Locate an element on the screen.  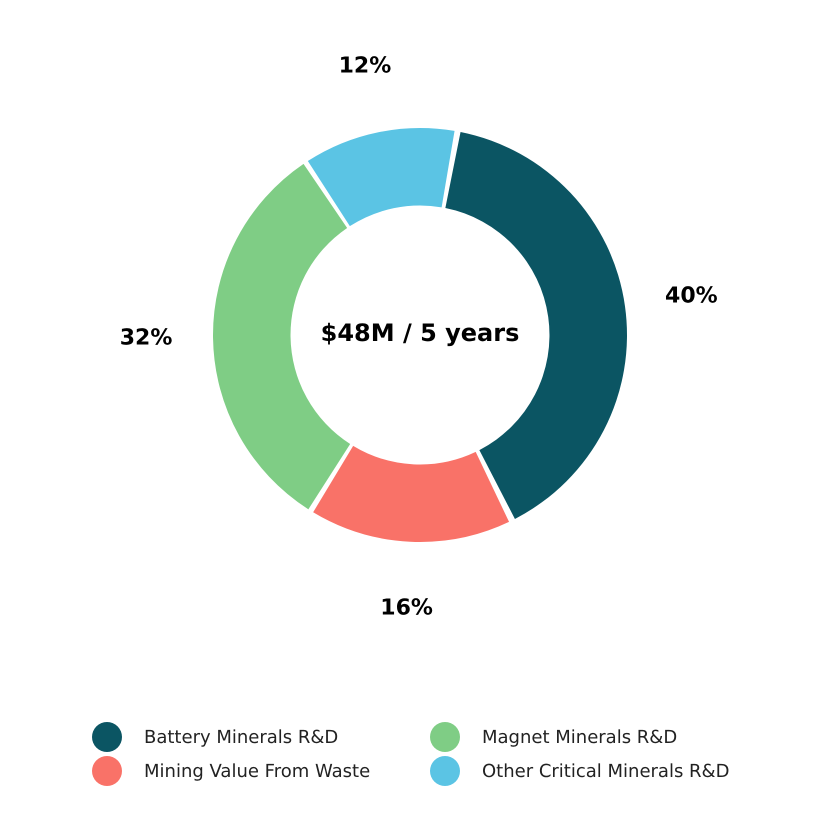
legend-label: Battery Minerals R&D is located at coordinates (241, 737).